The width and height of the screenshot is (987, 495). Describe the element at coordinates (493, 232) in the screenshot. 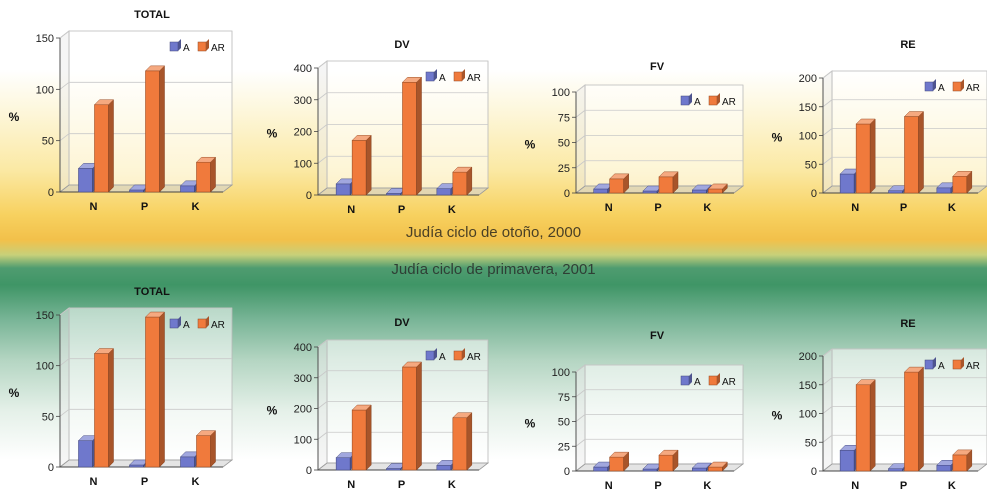

I see `autumn-season-label: Judía ciclo de otoño, 2000` at that location.